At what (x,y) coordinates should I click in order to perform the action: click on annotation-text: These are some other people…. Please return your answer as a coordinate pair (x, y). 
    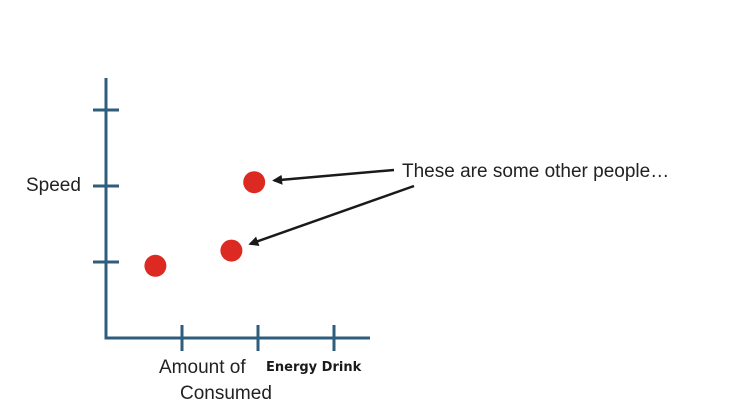
    Looking at the image, I should click on (535, 171).